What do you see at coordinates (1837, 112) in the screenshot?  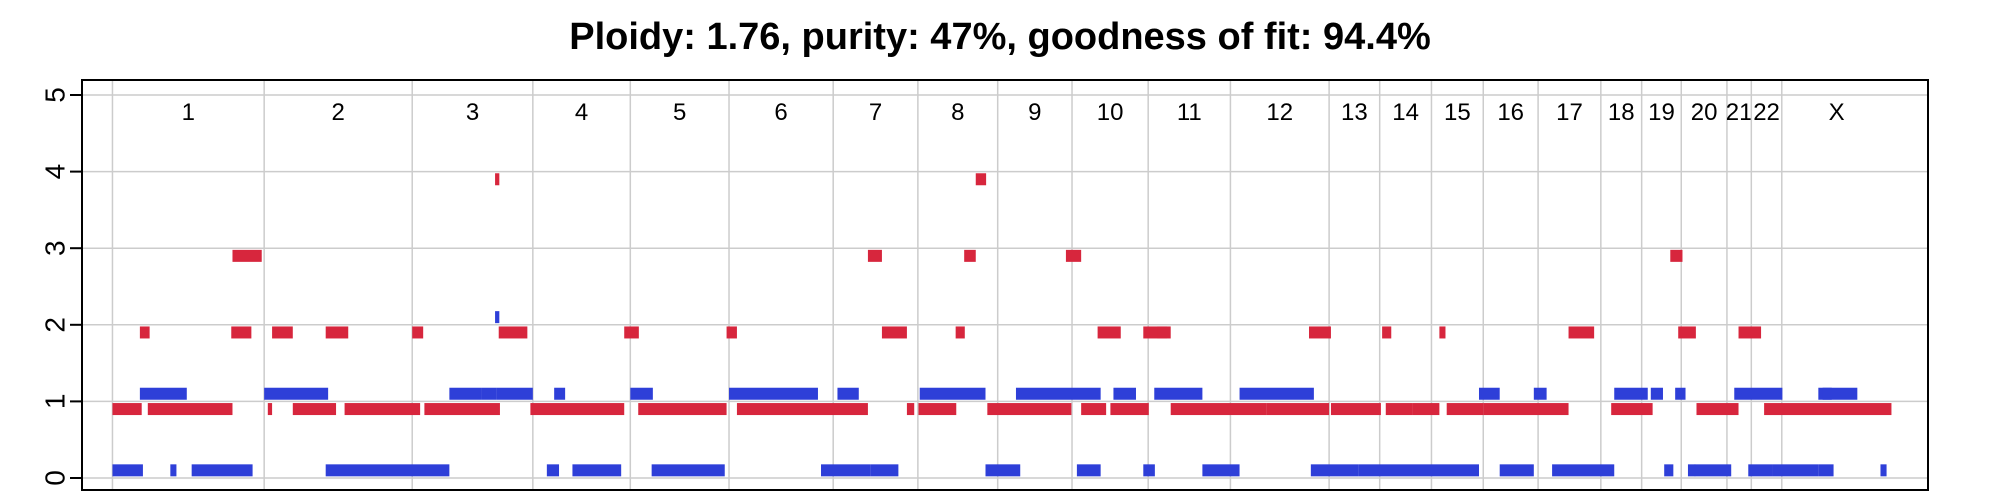 I see `chromosome-label: X` at bounding box center [1837, 112].